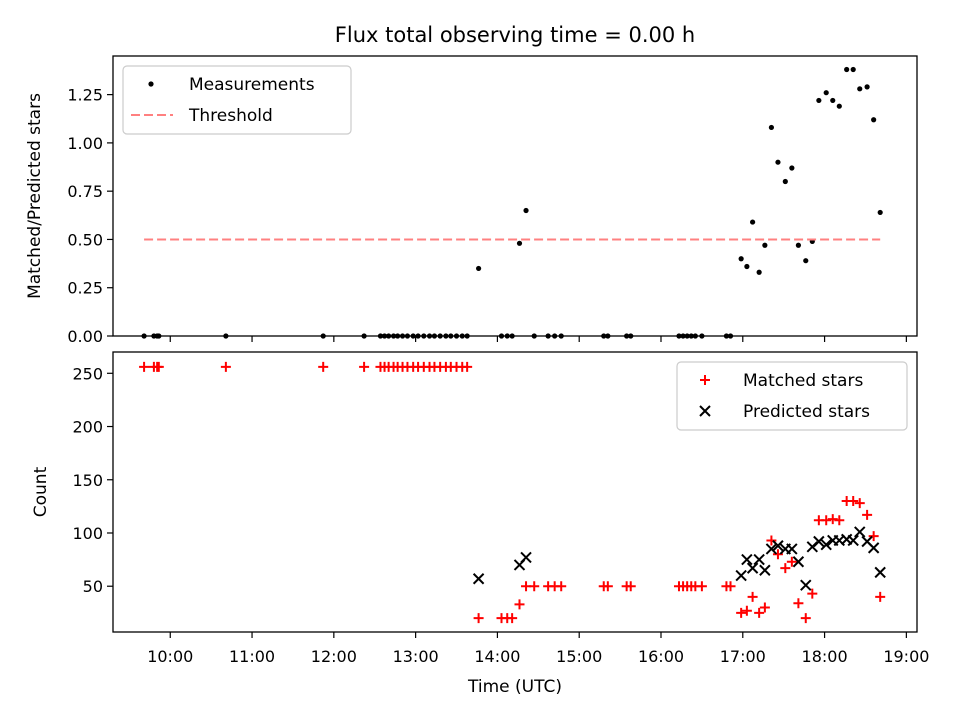  What do you see at coordinates (87, 533) in the screenshot?
I see `y-tick-label: 100` at bounding box center [87, 533].